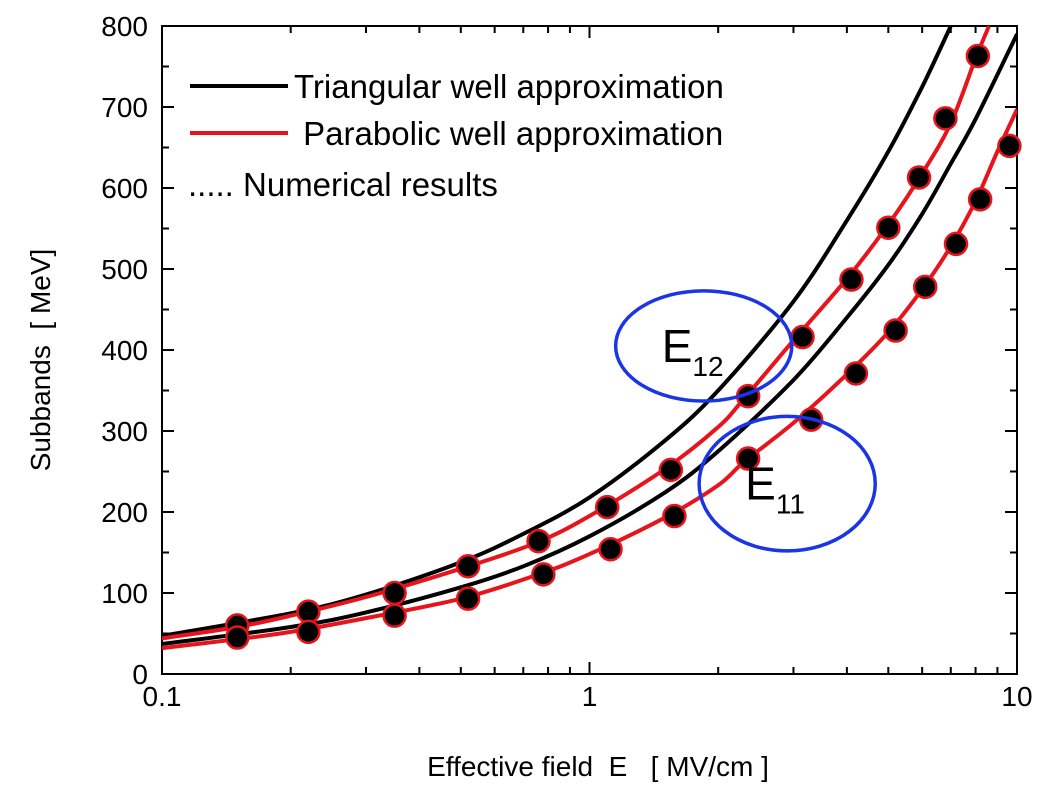 Image resolution: width=1040 pixels, height=786 pixels. What do you see at coordinates (124, 26) in the screenshot?
I see `y-tick-label: 800` at bounding box center [124, 26].